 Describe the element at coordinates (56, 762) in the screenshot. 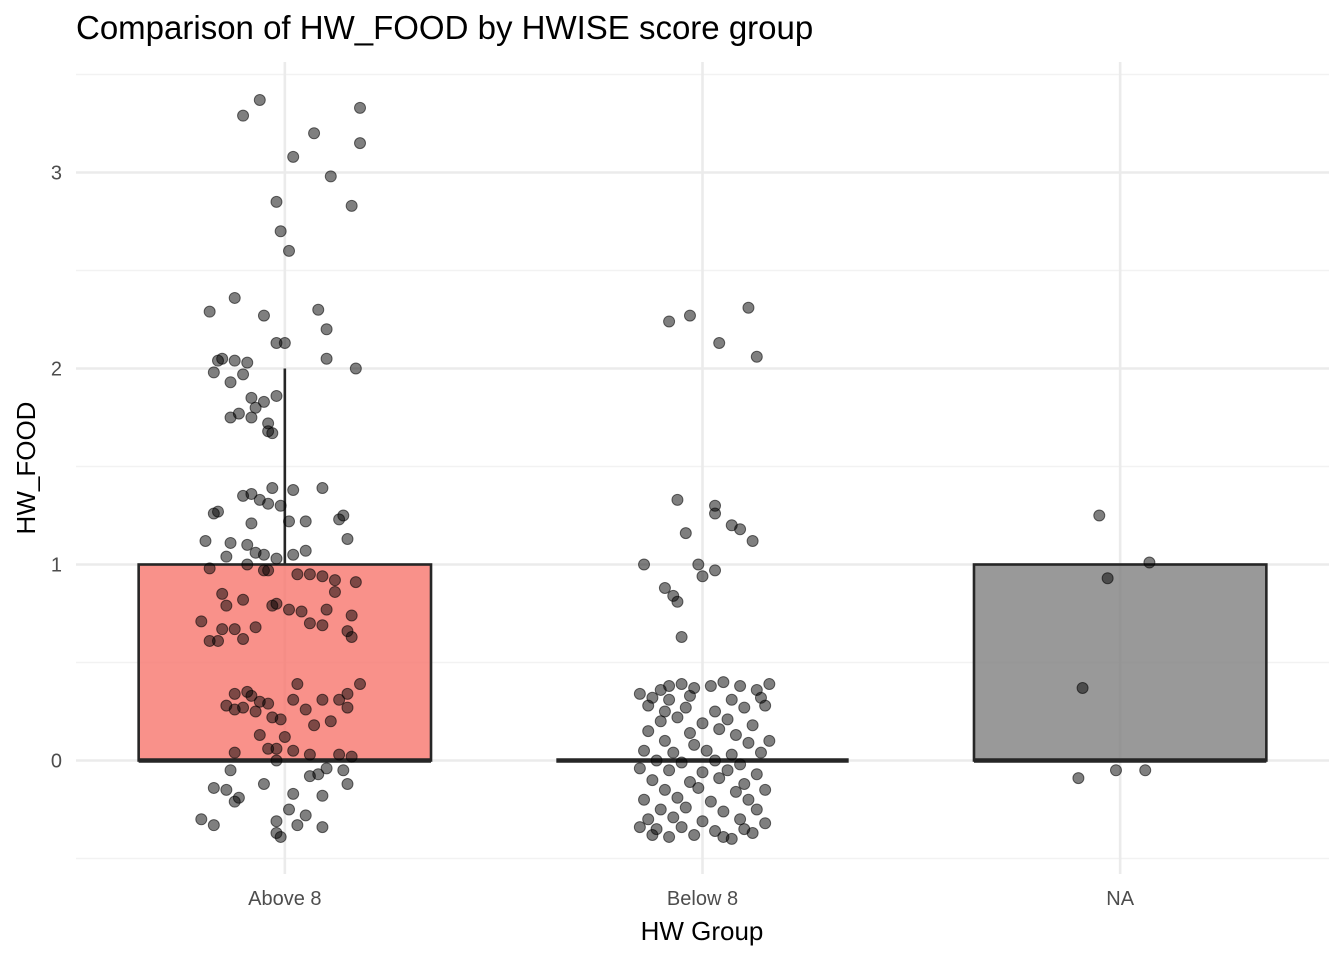

I see `y-tick-label: 0` at that location.